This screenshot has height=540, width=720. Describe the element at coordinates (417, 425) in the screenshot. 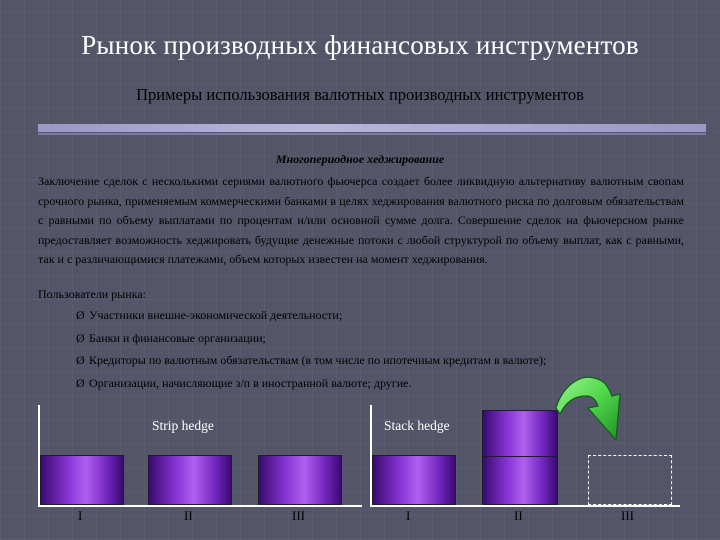

I see `stack-hedge-label: Stack hedge` at that location.